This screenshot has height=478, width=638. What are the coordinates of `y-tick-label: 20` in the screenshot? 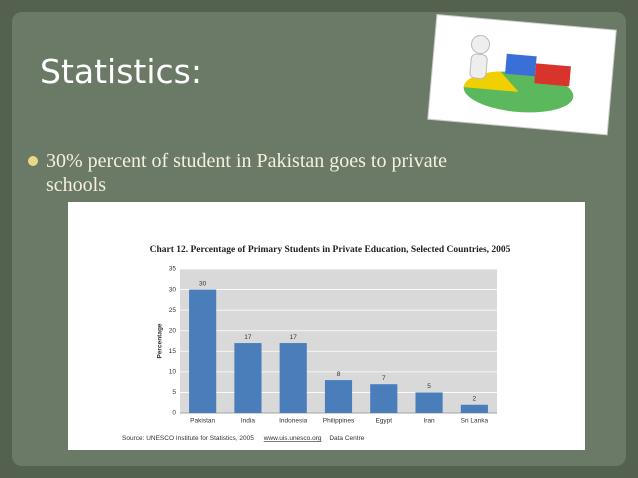 It's located at (173, 330).